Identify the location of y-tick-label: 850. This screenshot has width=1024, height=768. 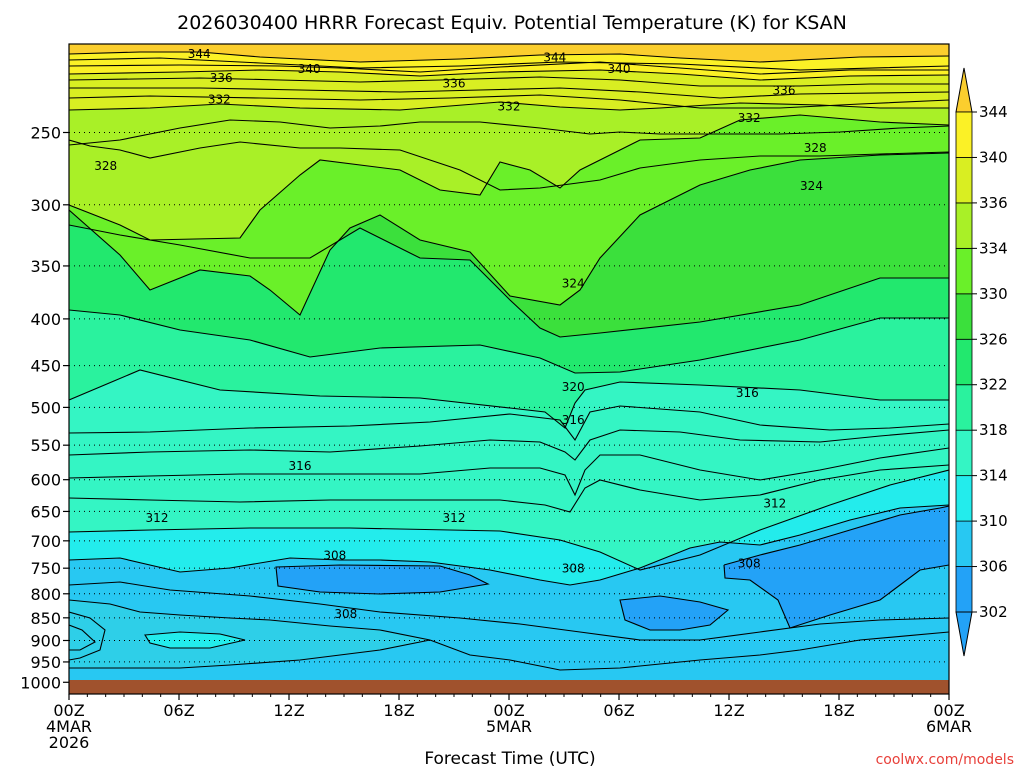
(45, 618).